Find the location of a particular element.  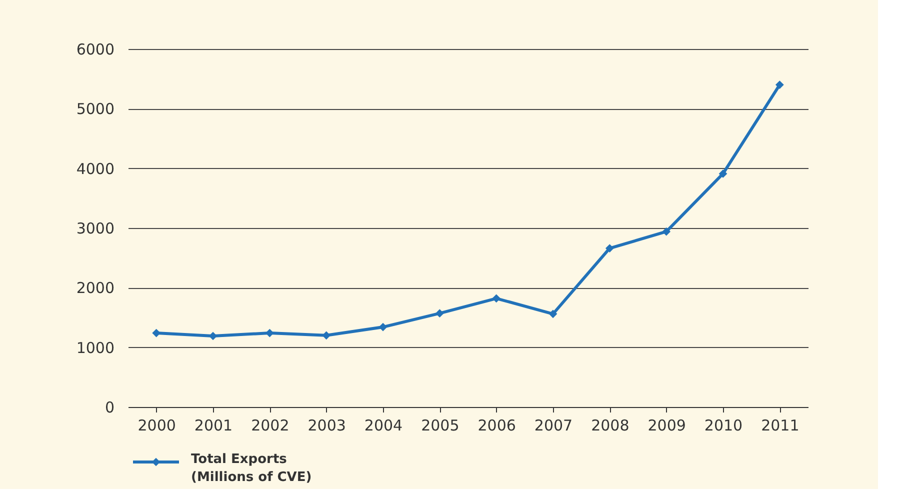

x-tick-label: 2010 is located at coordinates (723, 425).